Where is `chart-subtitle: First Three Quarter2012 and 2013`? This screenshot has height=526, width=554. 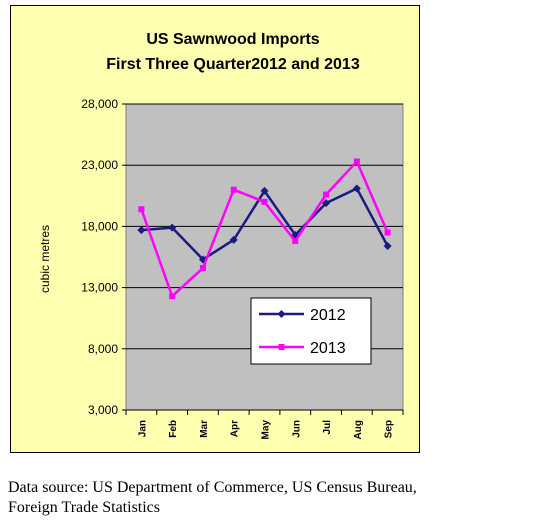 chart-subtitle: First Three Quarter2012 and 2013 is located at coordinates (233, 64).